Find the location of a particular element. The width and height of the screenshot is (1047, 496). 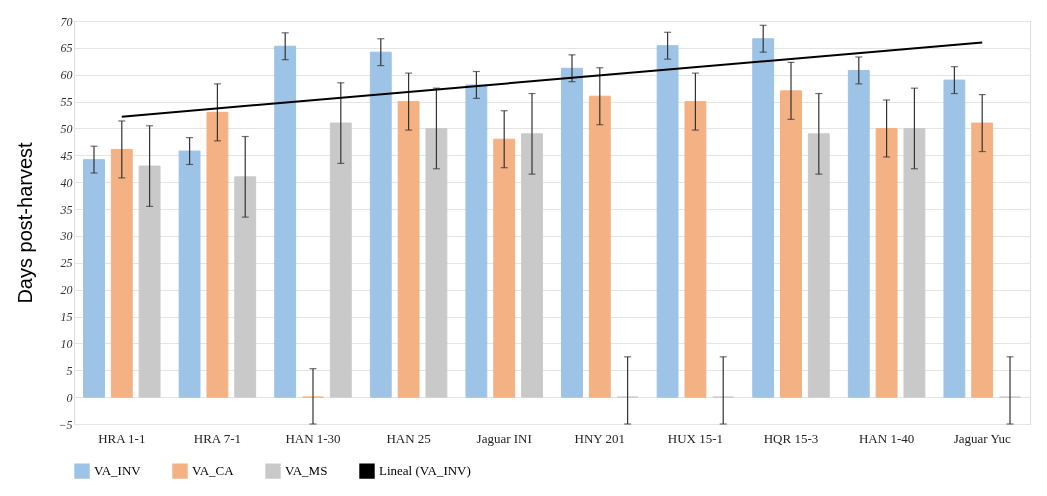

y-tick-label: 0 is located at coordinates (69, 397).